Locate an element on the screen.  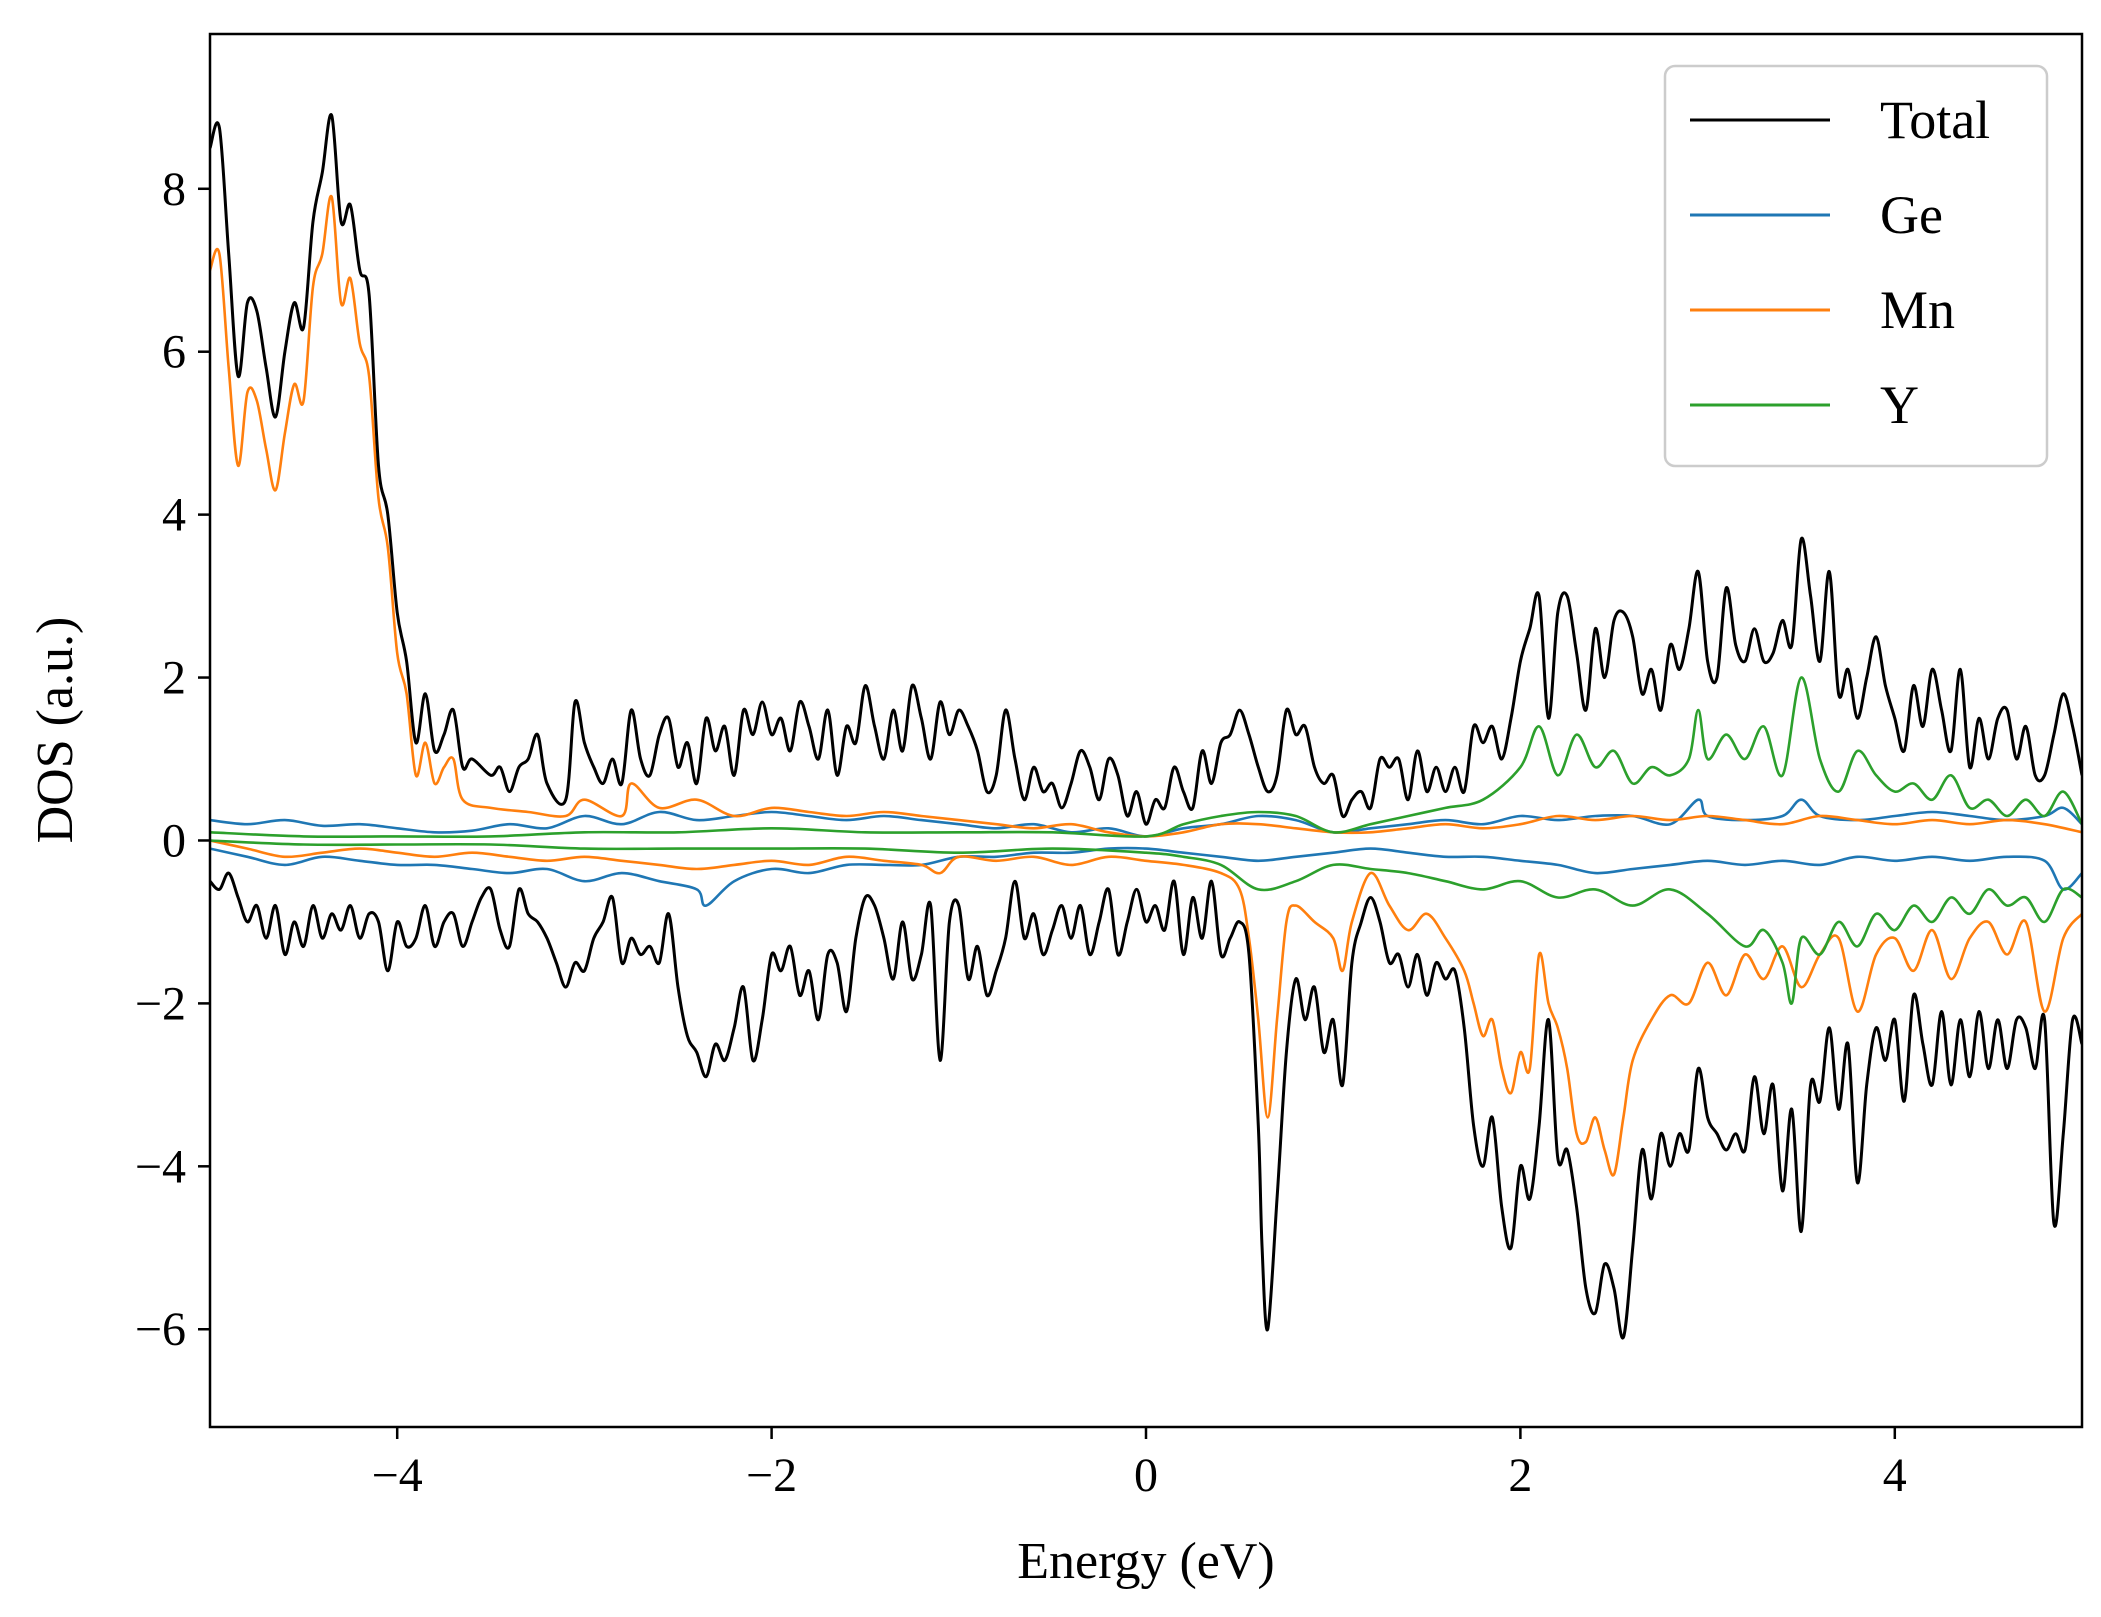
x-axis-label: Energy (eV) is located at coordinates (1146, 1561).